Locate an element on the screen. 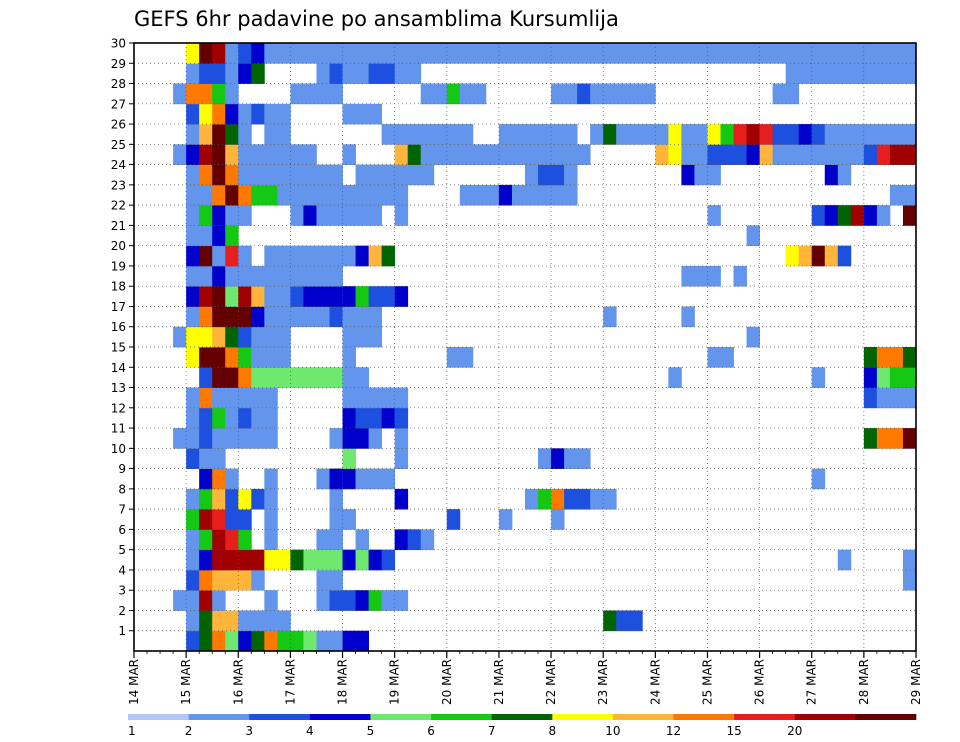  colorbar-label: 4 is located at coordinates (310, 731).